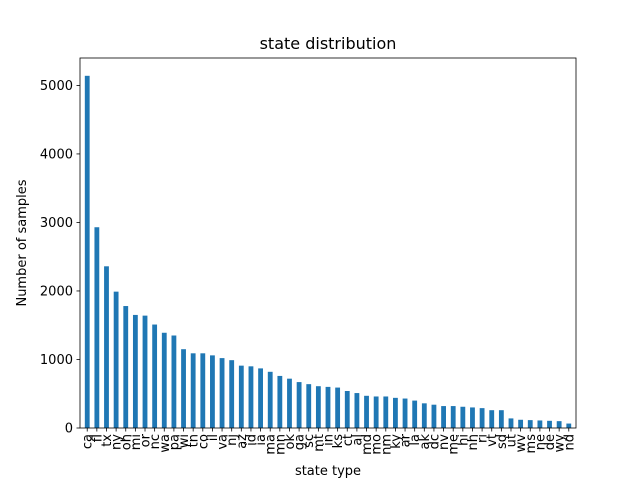 The height and width of the screenshot is (480, 640). Describe the element at coordinates (56, 86) in the screenshot. I see `y-tick-label: 5000` at that location.